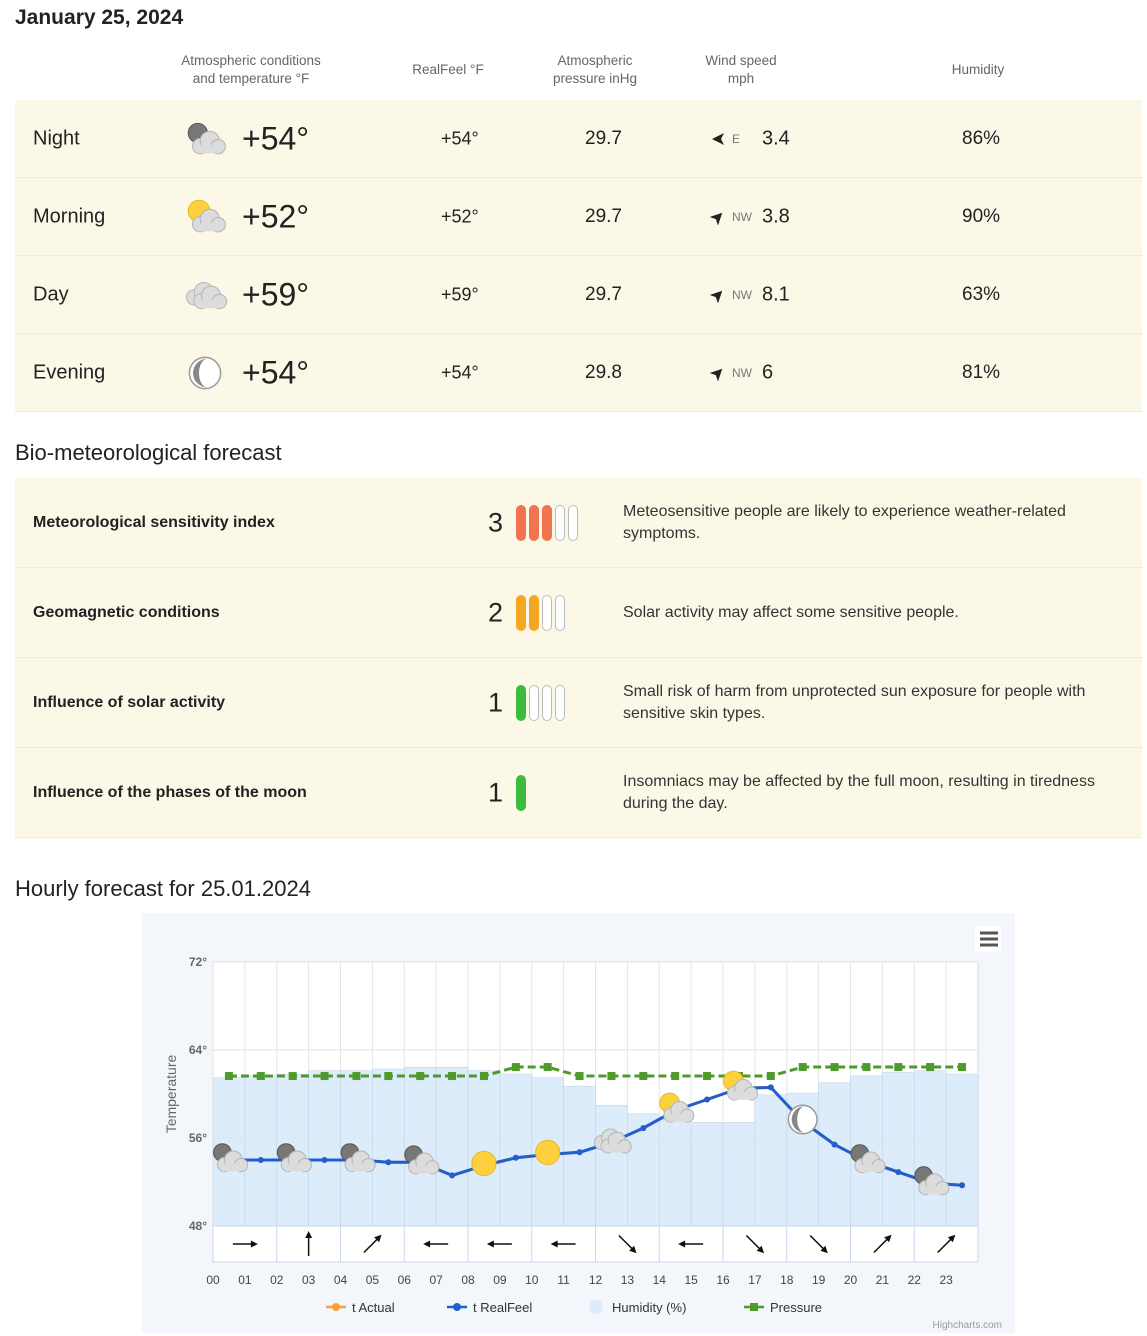 The image size is (1147, 1336). What do you see at coordinates (796, 1307) in the screenshot?
I see `legend-label: Pressure` at bounding box center [796, 1307].